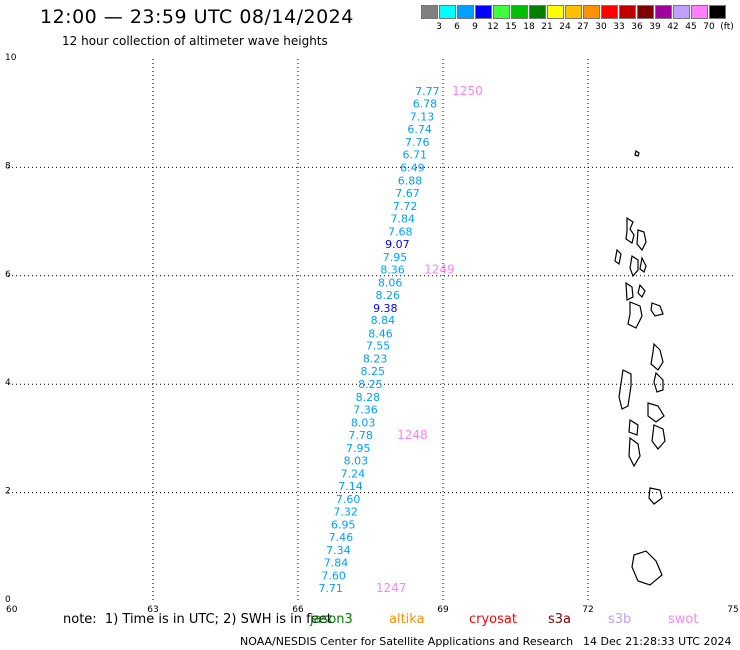 The width and height of the screenshot is (740, 650). Describe the element at coordinates (422, 116) in the screenshot. I see `wave-height-label: 7.13` at that location.